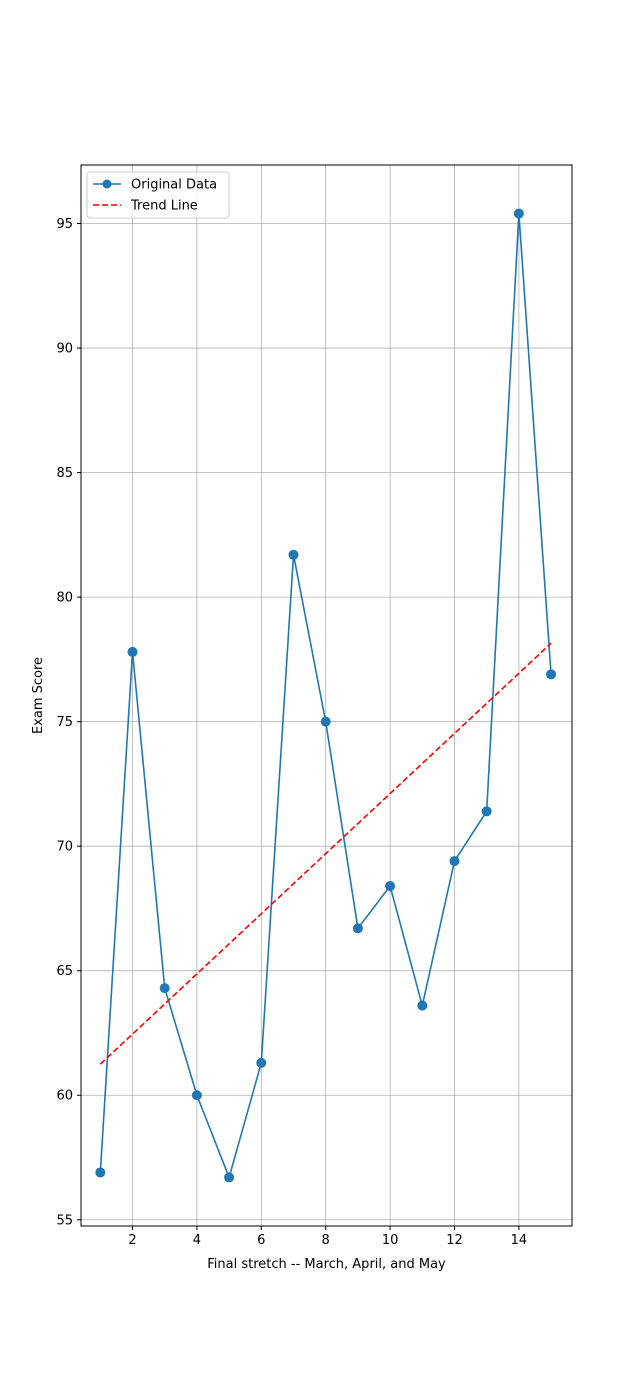 This screenshot has height=1379, width=636. I want to click on legend-box, so click(158, 195).